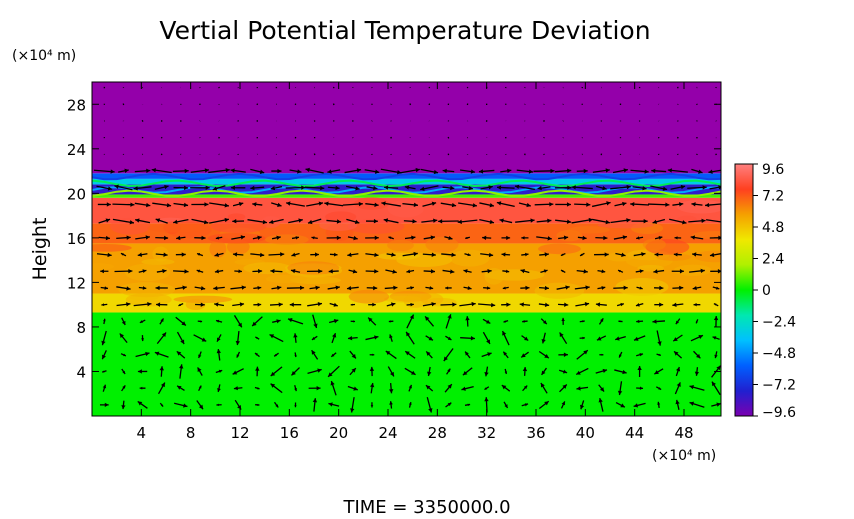 This screenshot has width=854, height=519. I want to click on time-label: TIME = 3350000.0, so click(426, 507).